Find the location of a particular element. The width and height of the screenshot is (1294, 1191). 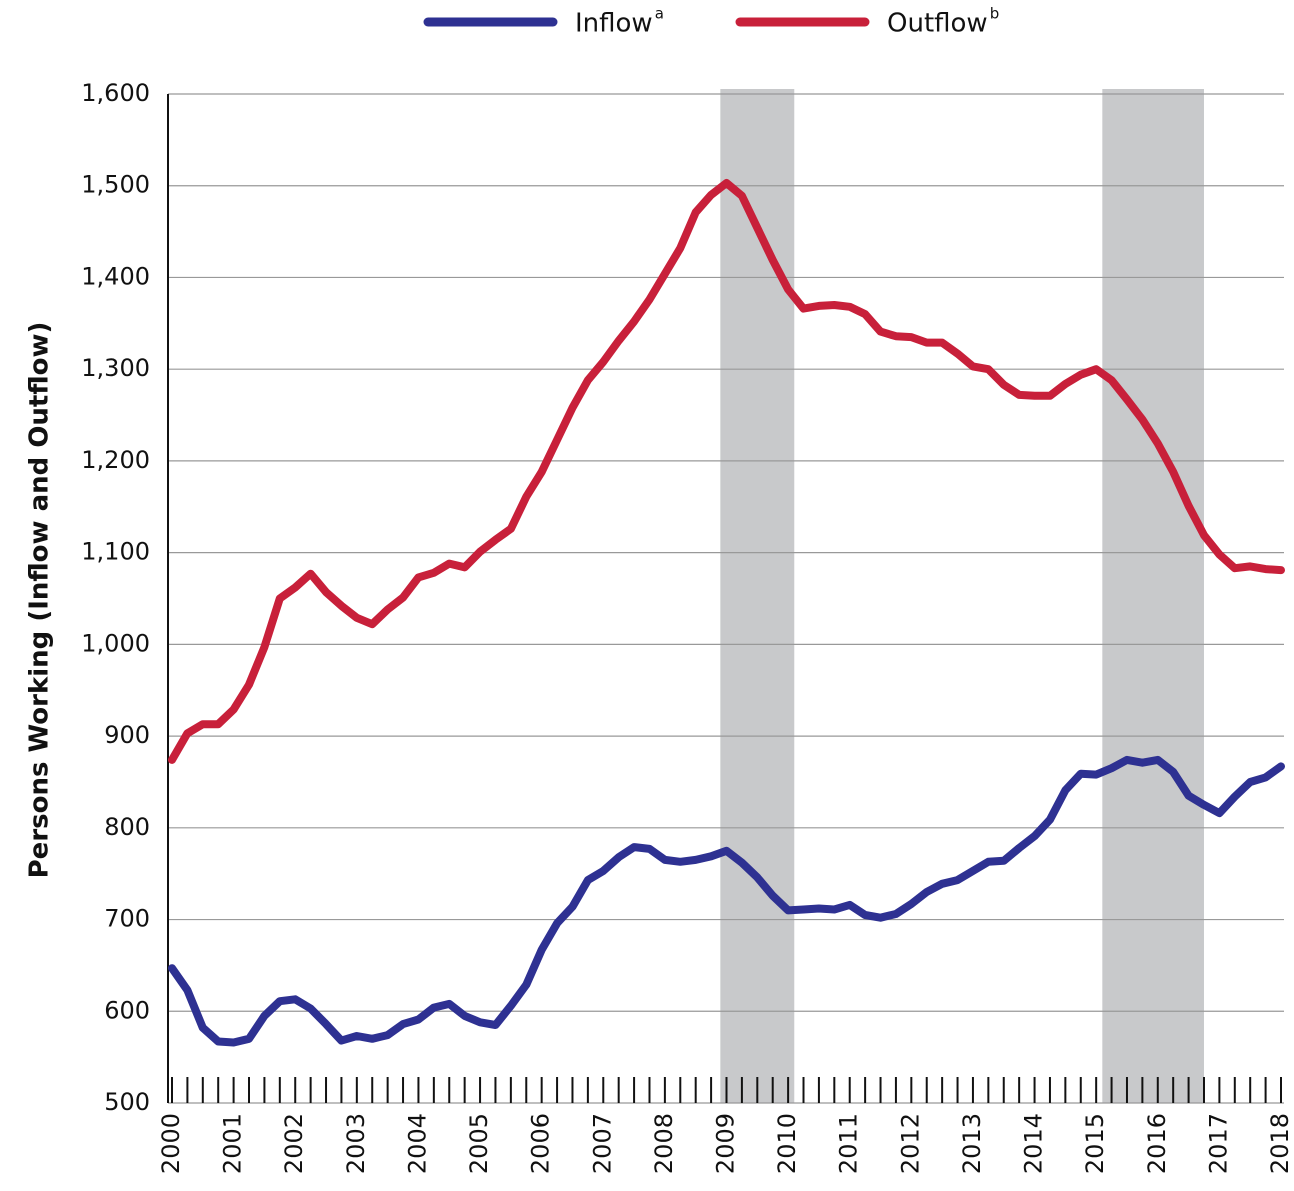

legend-note-mark: b is located at coordinates (995, 14).